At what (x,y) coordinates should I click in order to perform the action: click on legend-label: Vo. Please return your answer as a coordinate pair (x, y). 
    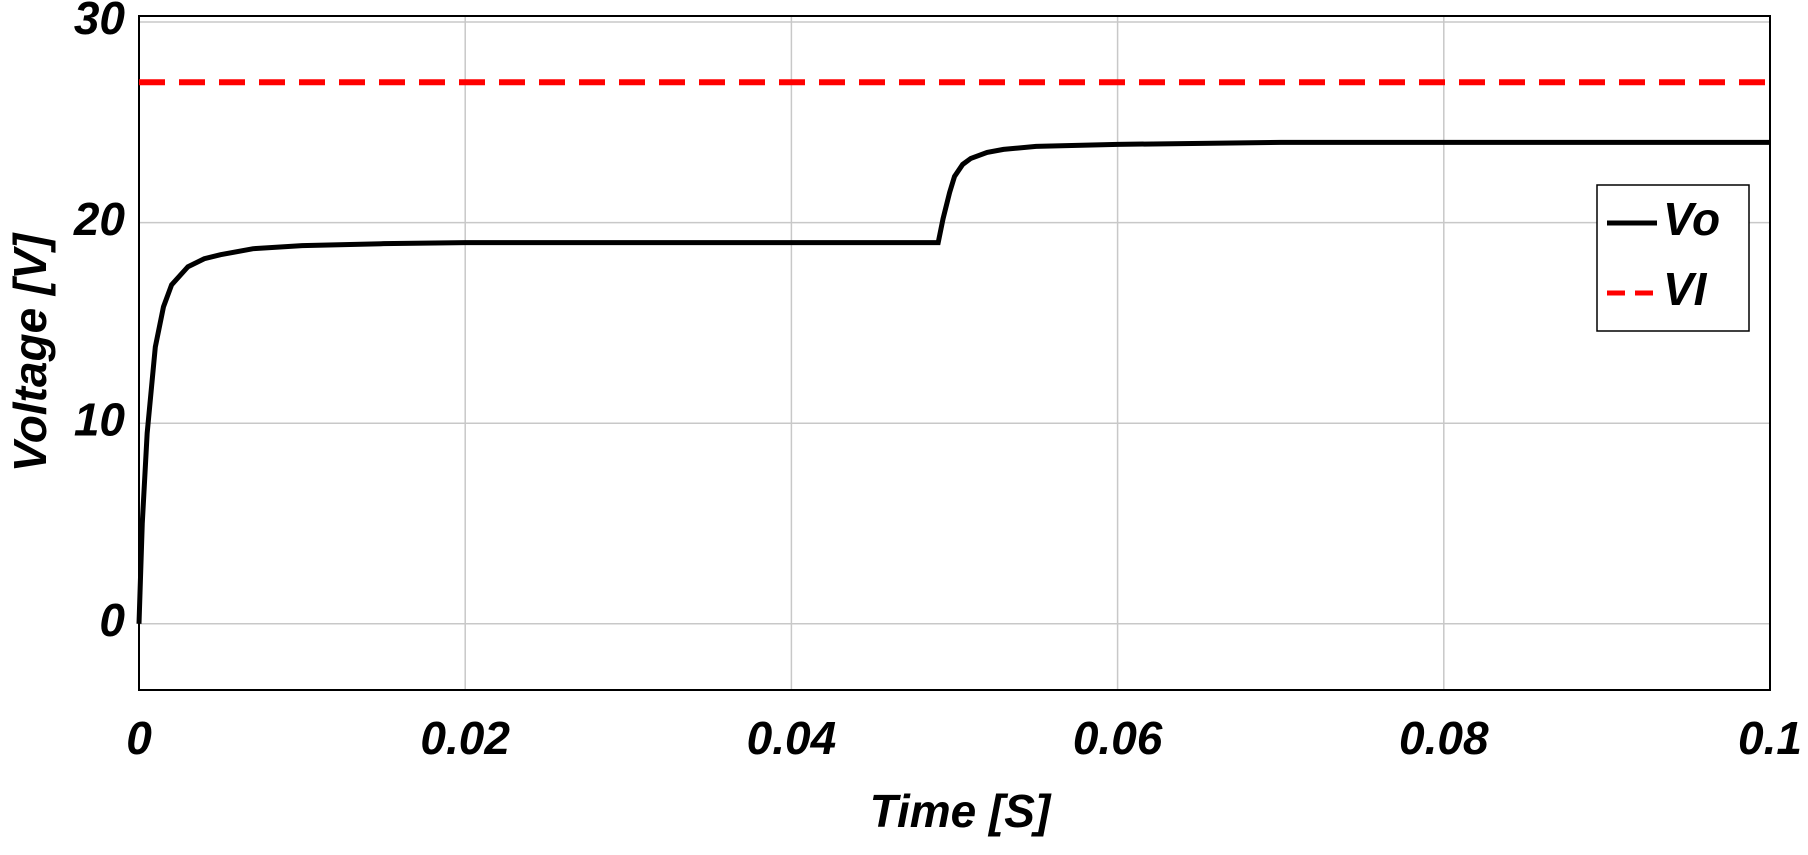
    Looking at the image, I should click on (1691, 219).